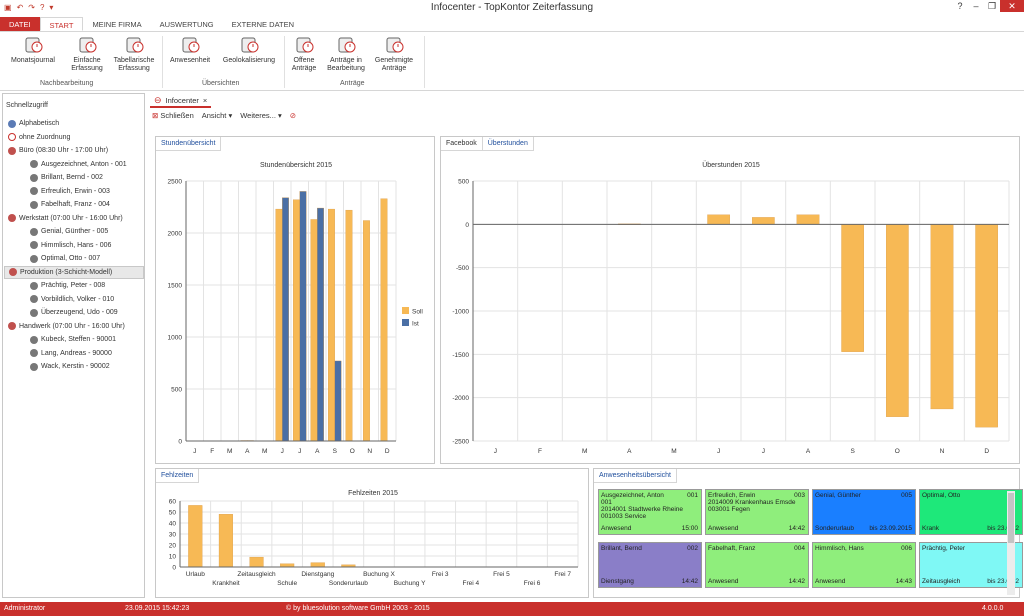 This screenshot has width=1024, height=616. I want to click on ribbon-button-label: Offene, so click(304, 60).